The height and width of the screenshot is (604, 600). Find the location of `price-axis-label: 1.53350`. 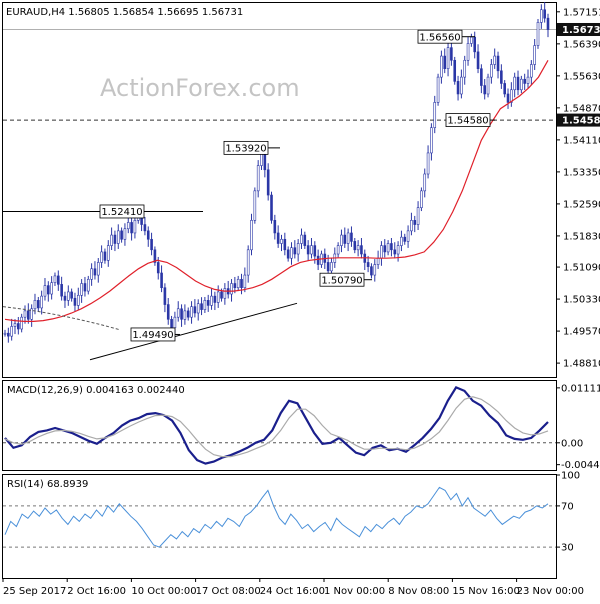

price-axis-label: 1.53350 is located at coordinates (581, 172).